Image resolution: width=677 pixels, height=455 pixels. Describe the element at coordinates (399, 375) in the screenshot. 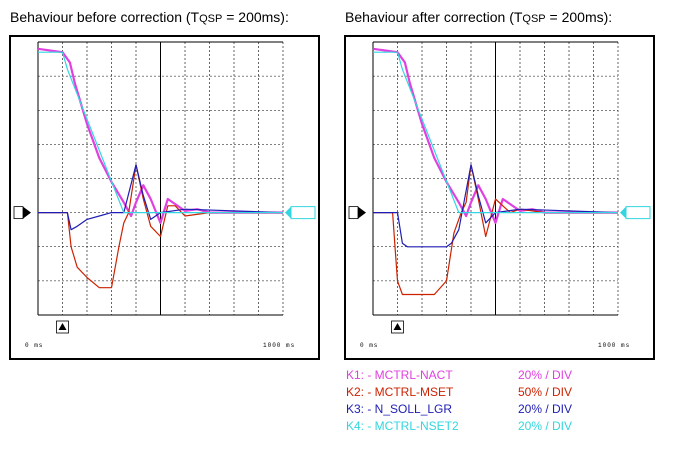

I see `legend-label: K1: - MCTRL-NACT` at that location.